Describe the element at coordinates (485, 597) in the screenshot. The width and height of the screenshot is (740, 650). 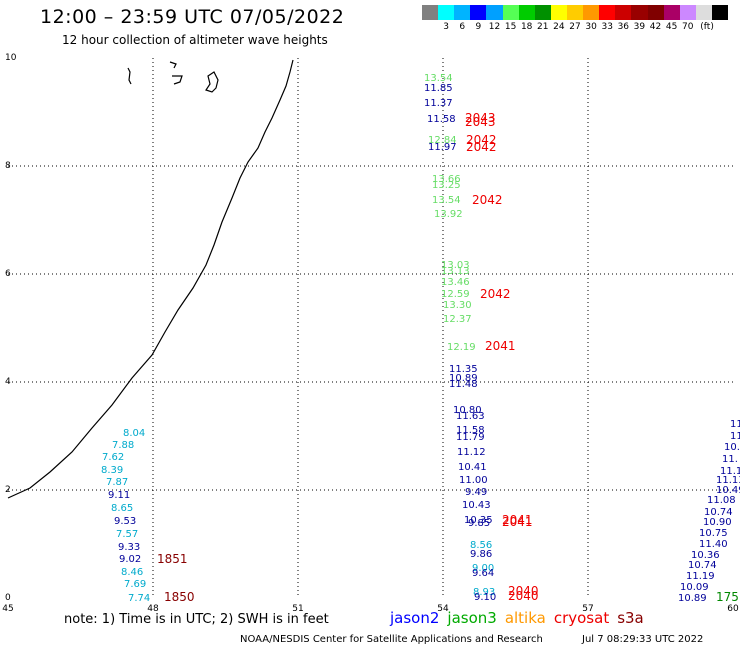
I see `swh-label: 9.10` at that location.